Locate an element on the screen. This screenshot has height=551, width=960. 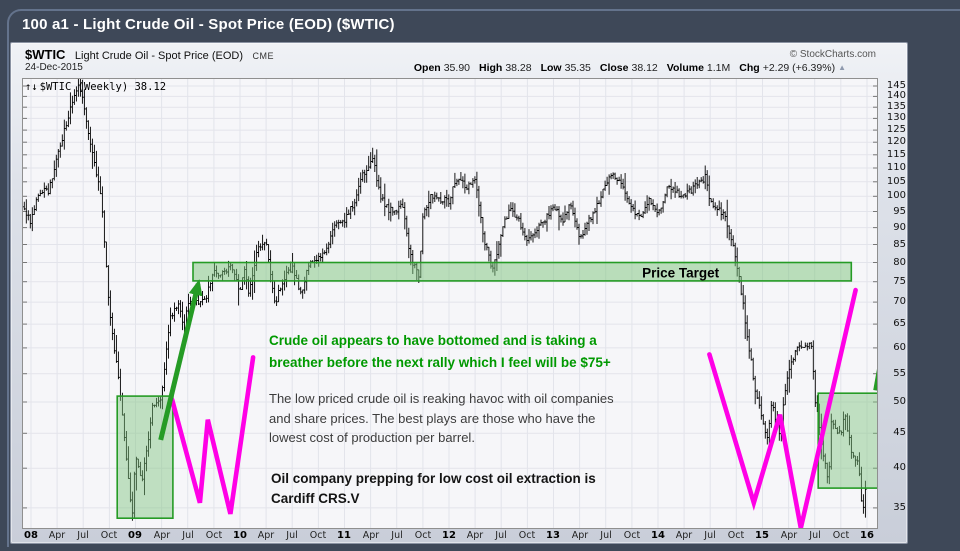
x-axis-label: 11 is located at coordinates (344, 535).